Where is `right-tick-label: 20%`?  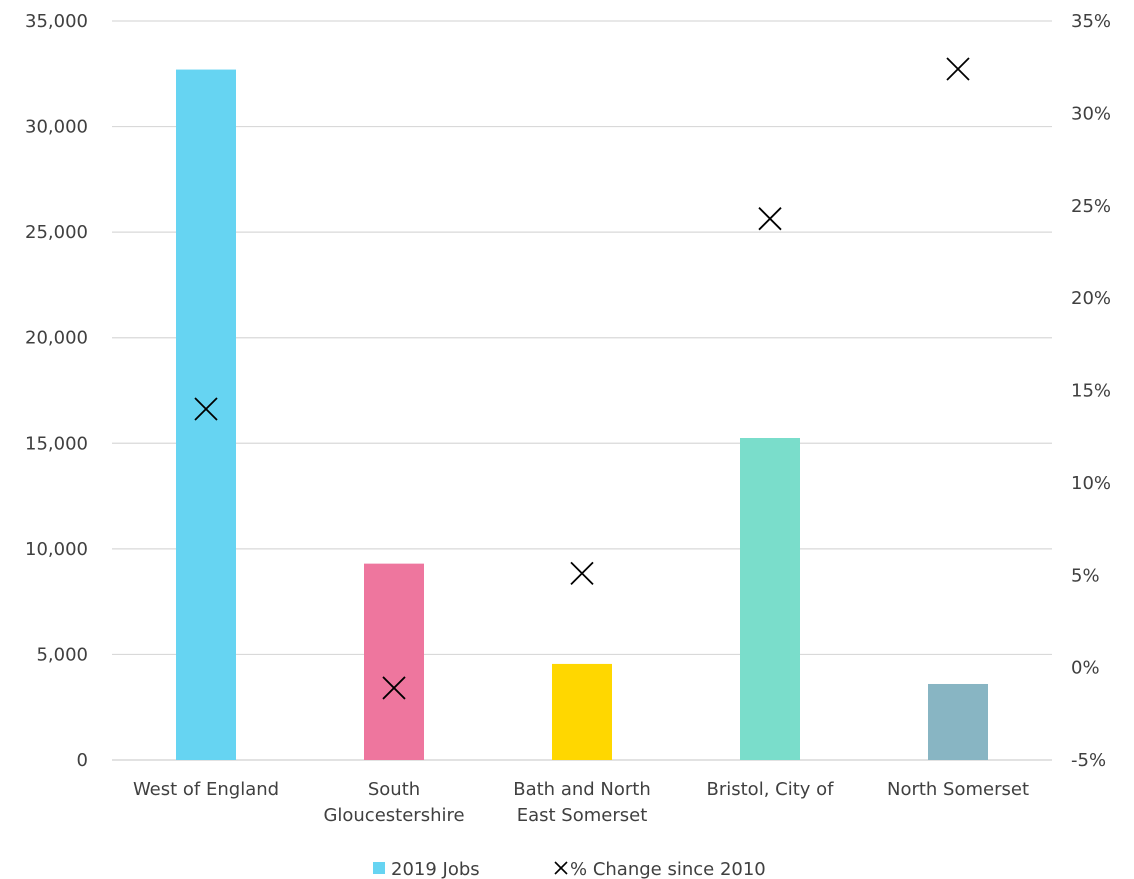
right-tick-label: 20% is located at coordinates (1091, 298).